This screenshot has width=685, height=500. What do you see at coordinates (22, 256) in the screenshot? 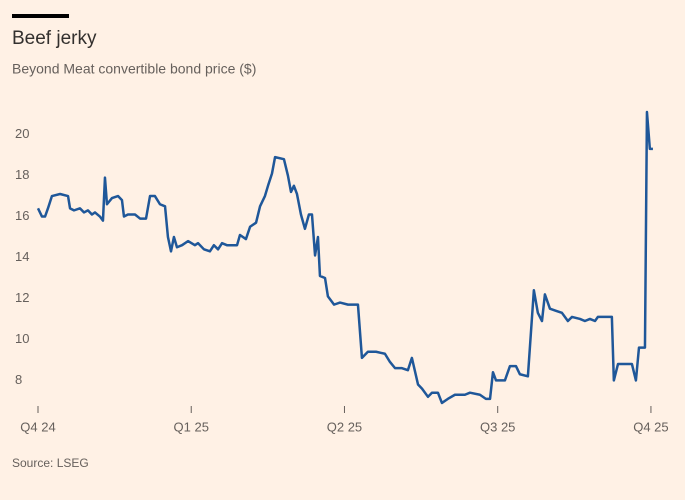
I see `y-tick-label: 14` at bounding box center [22, 256].